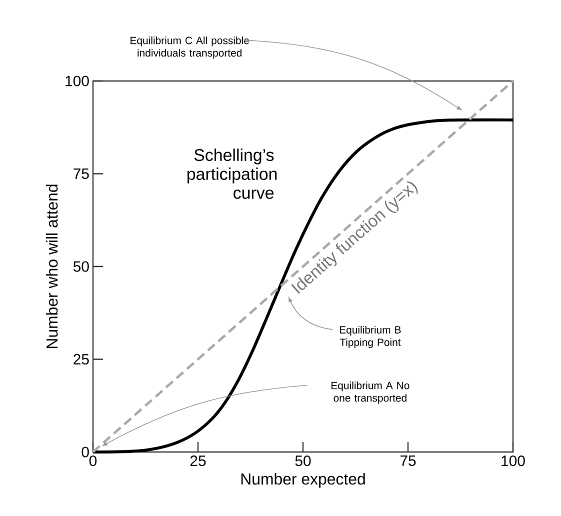 The height and width of the screenshot is (516, 561). Describe the element at coordinates (303, 480) in the screenshot. I see `x-axis-title: Number expected` at that location.